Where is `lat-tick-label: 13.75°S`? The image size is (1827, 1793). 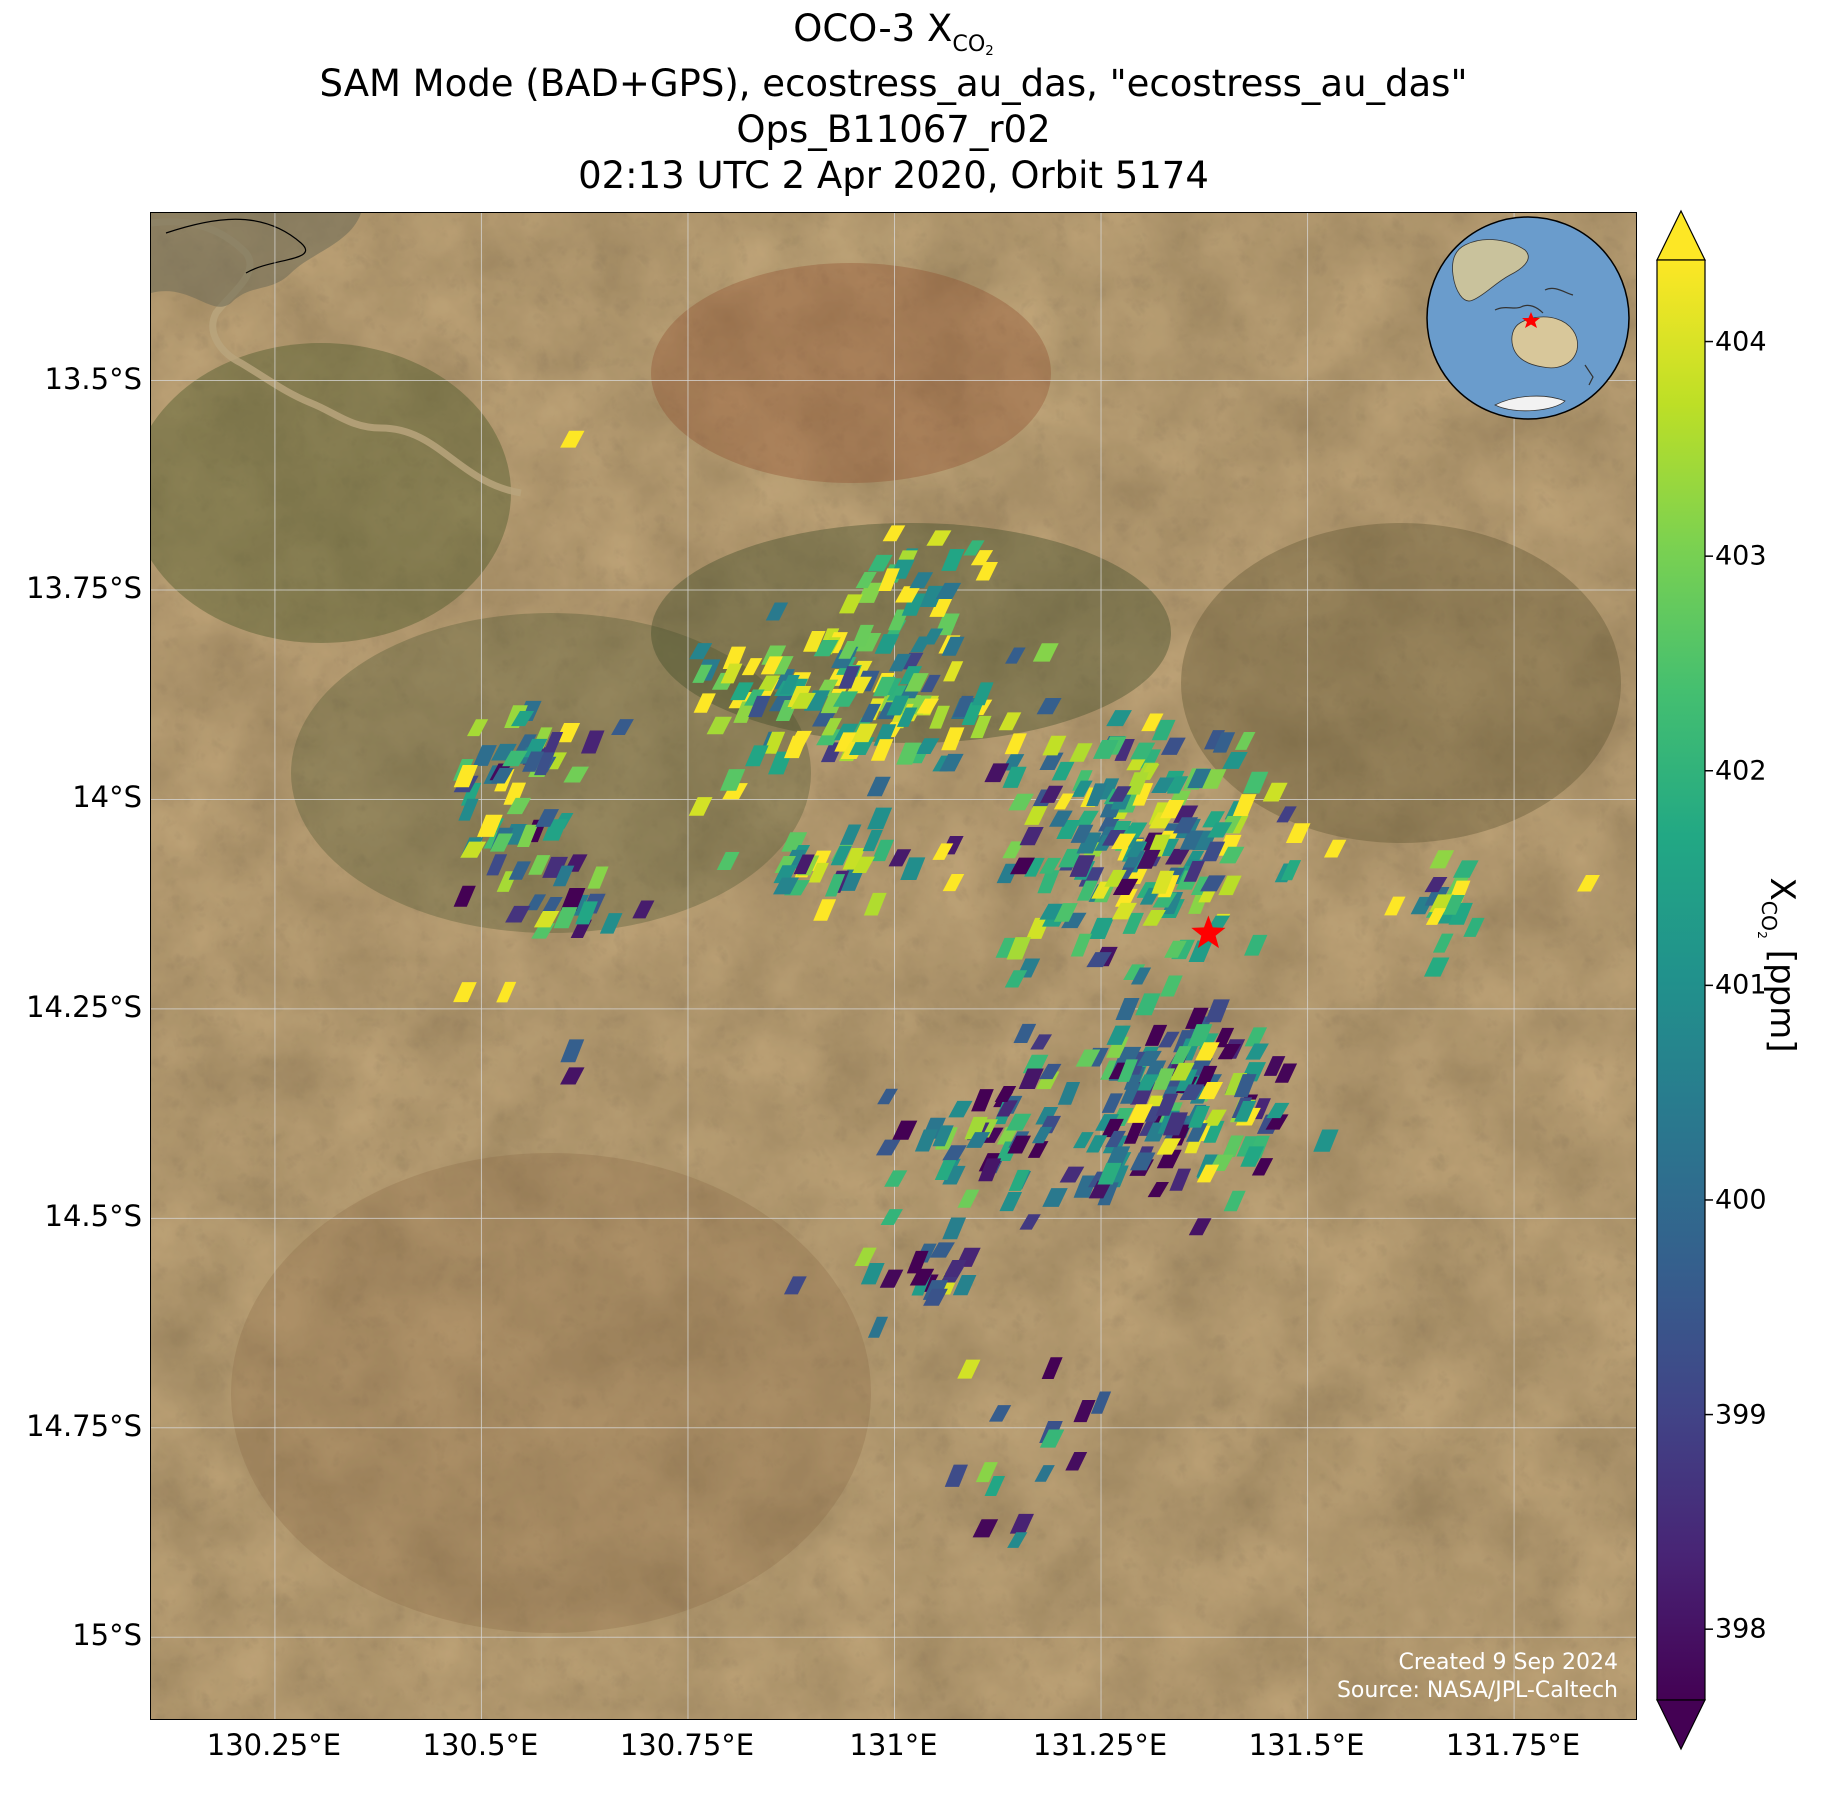 lat-tick-label: 13.75°S is located at coordinates (84, 588).